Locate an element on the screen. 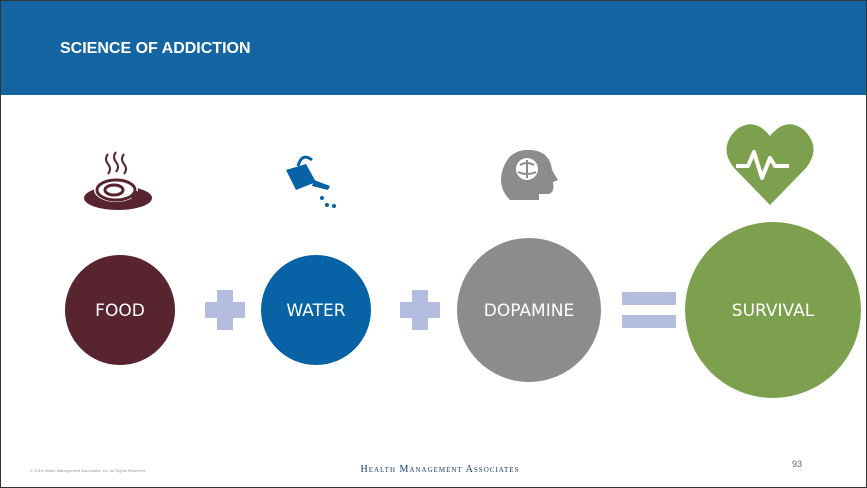  water-circle is located at coordinates (316, 310).